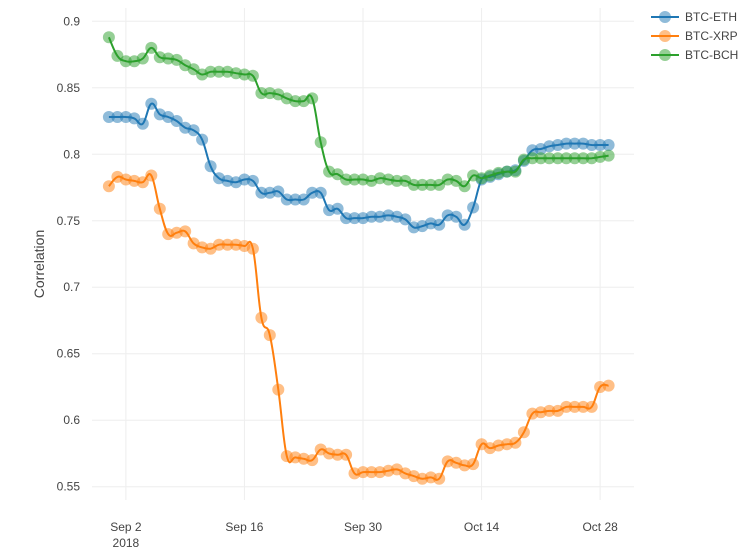 The width and height of the screenshot is (743, 550). I want to click on legend-item-btc-bch: BTC-BCH, so click(694, 55).